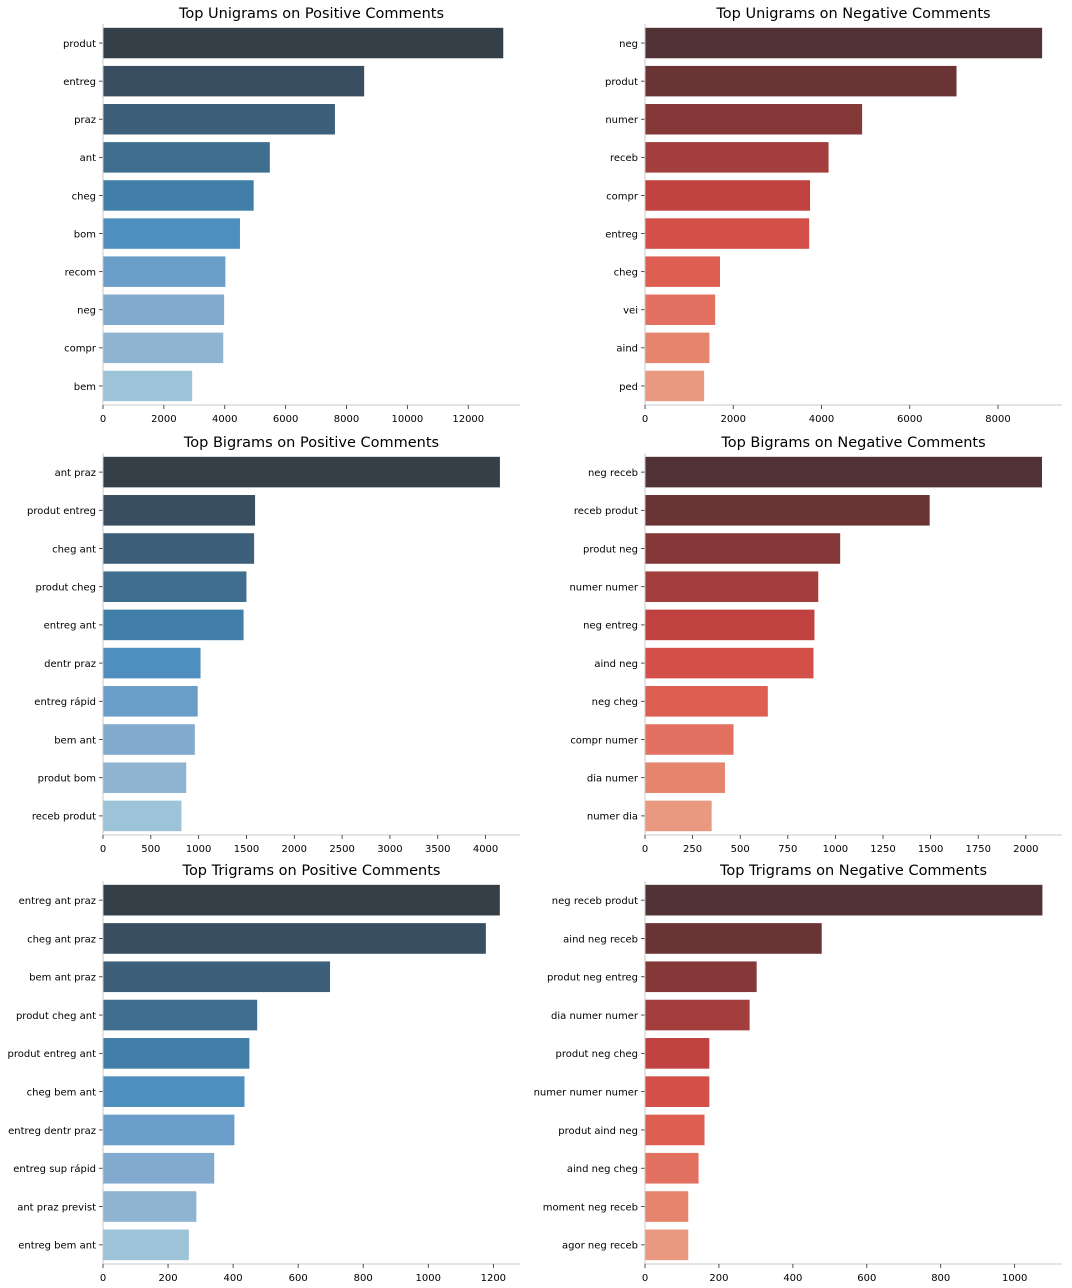 The width and height of the screenshot is (1072, 1288). What do you see at coordinates (610, 626) in the screenshot?
I see `y-tick-label: neg entreg` at bounding box center [610, 626].